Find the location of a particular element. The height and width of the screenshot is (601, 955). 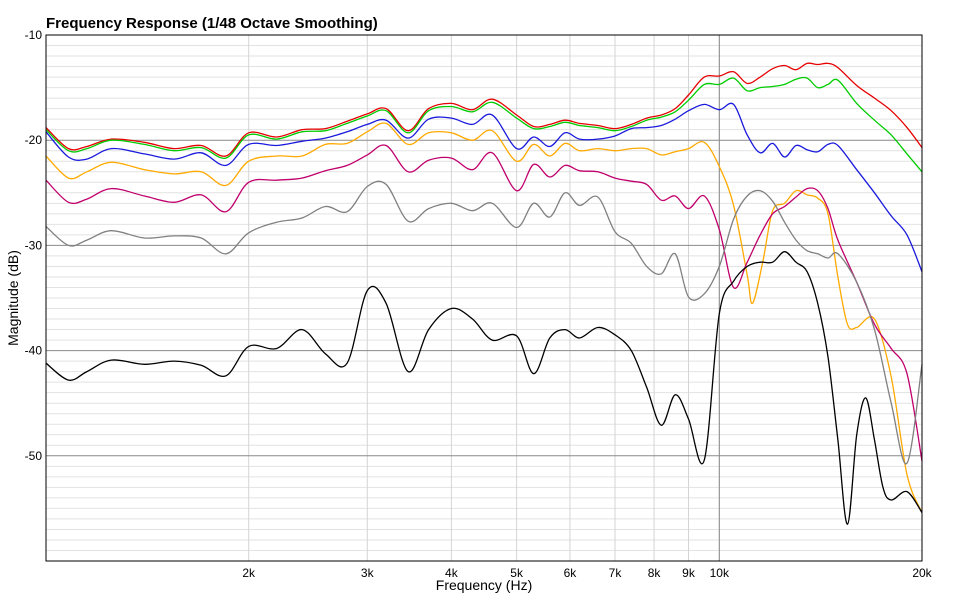

y-tick-label: -20 is located at coordinates (34, 140).